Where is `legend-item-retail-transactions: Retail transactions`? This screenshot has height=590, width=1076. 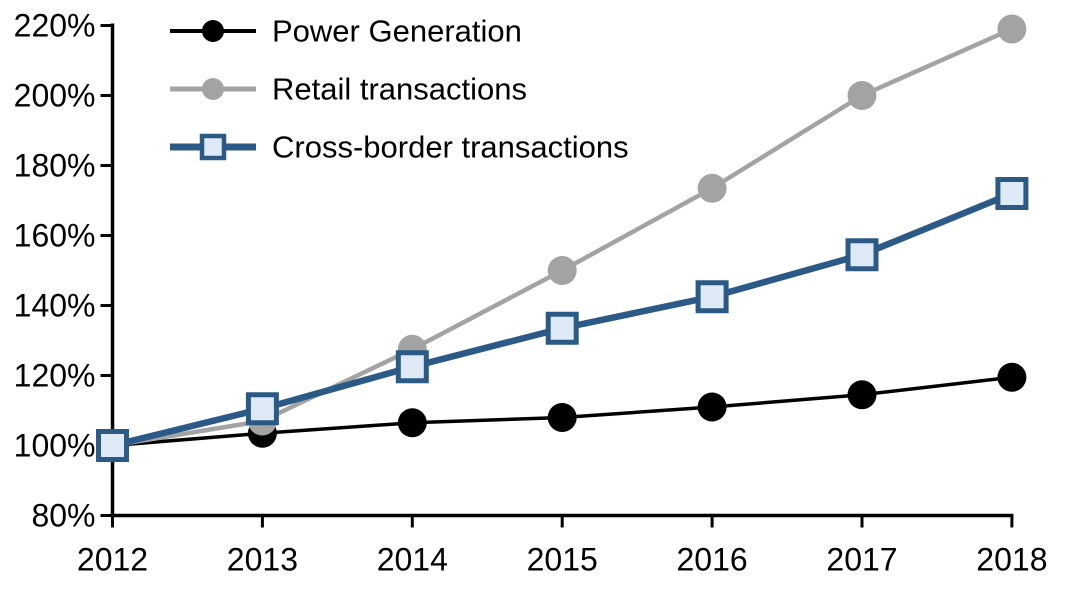 legend-item-retail-transactions: Retail transactions is located at coordinates (348, 89).